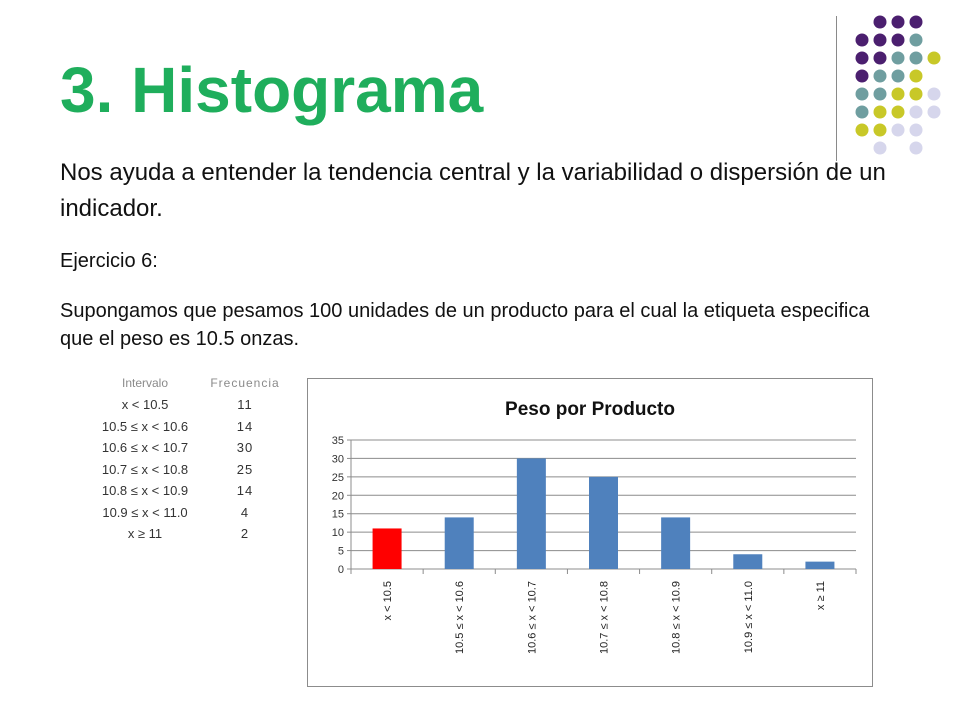  I want to click on table-cell-interval: 10.5 ≤ x < 10.6, so click(145, 426).